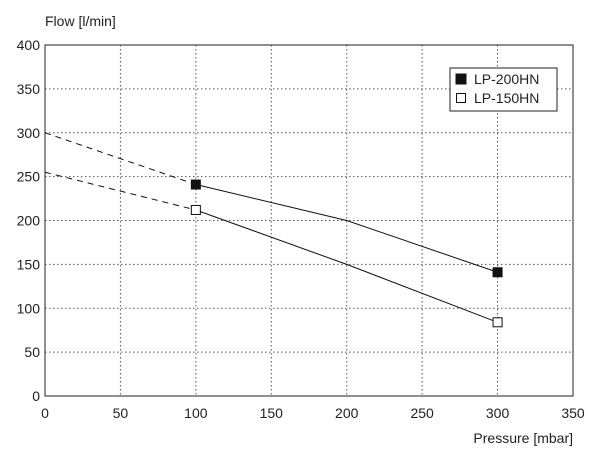 This screenshot has height=461, width=600. I want to click on y-tick-label: 100, so click(29, 308).